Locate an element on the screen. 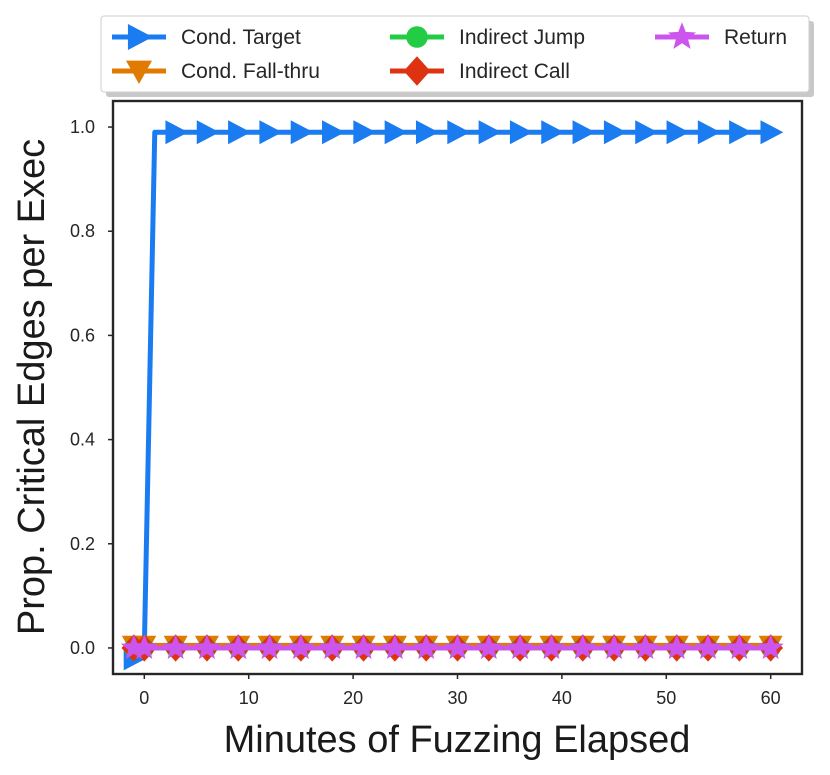 The height and width of the screenshot is (775, 830). legend-label: Cond. Fall-thru is located at coordinates (250, 71).